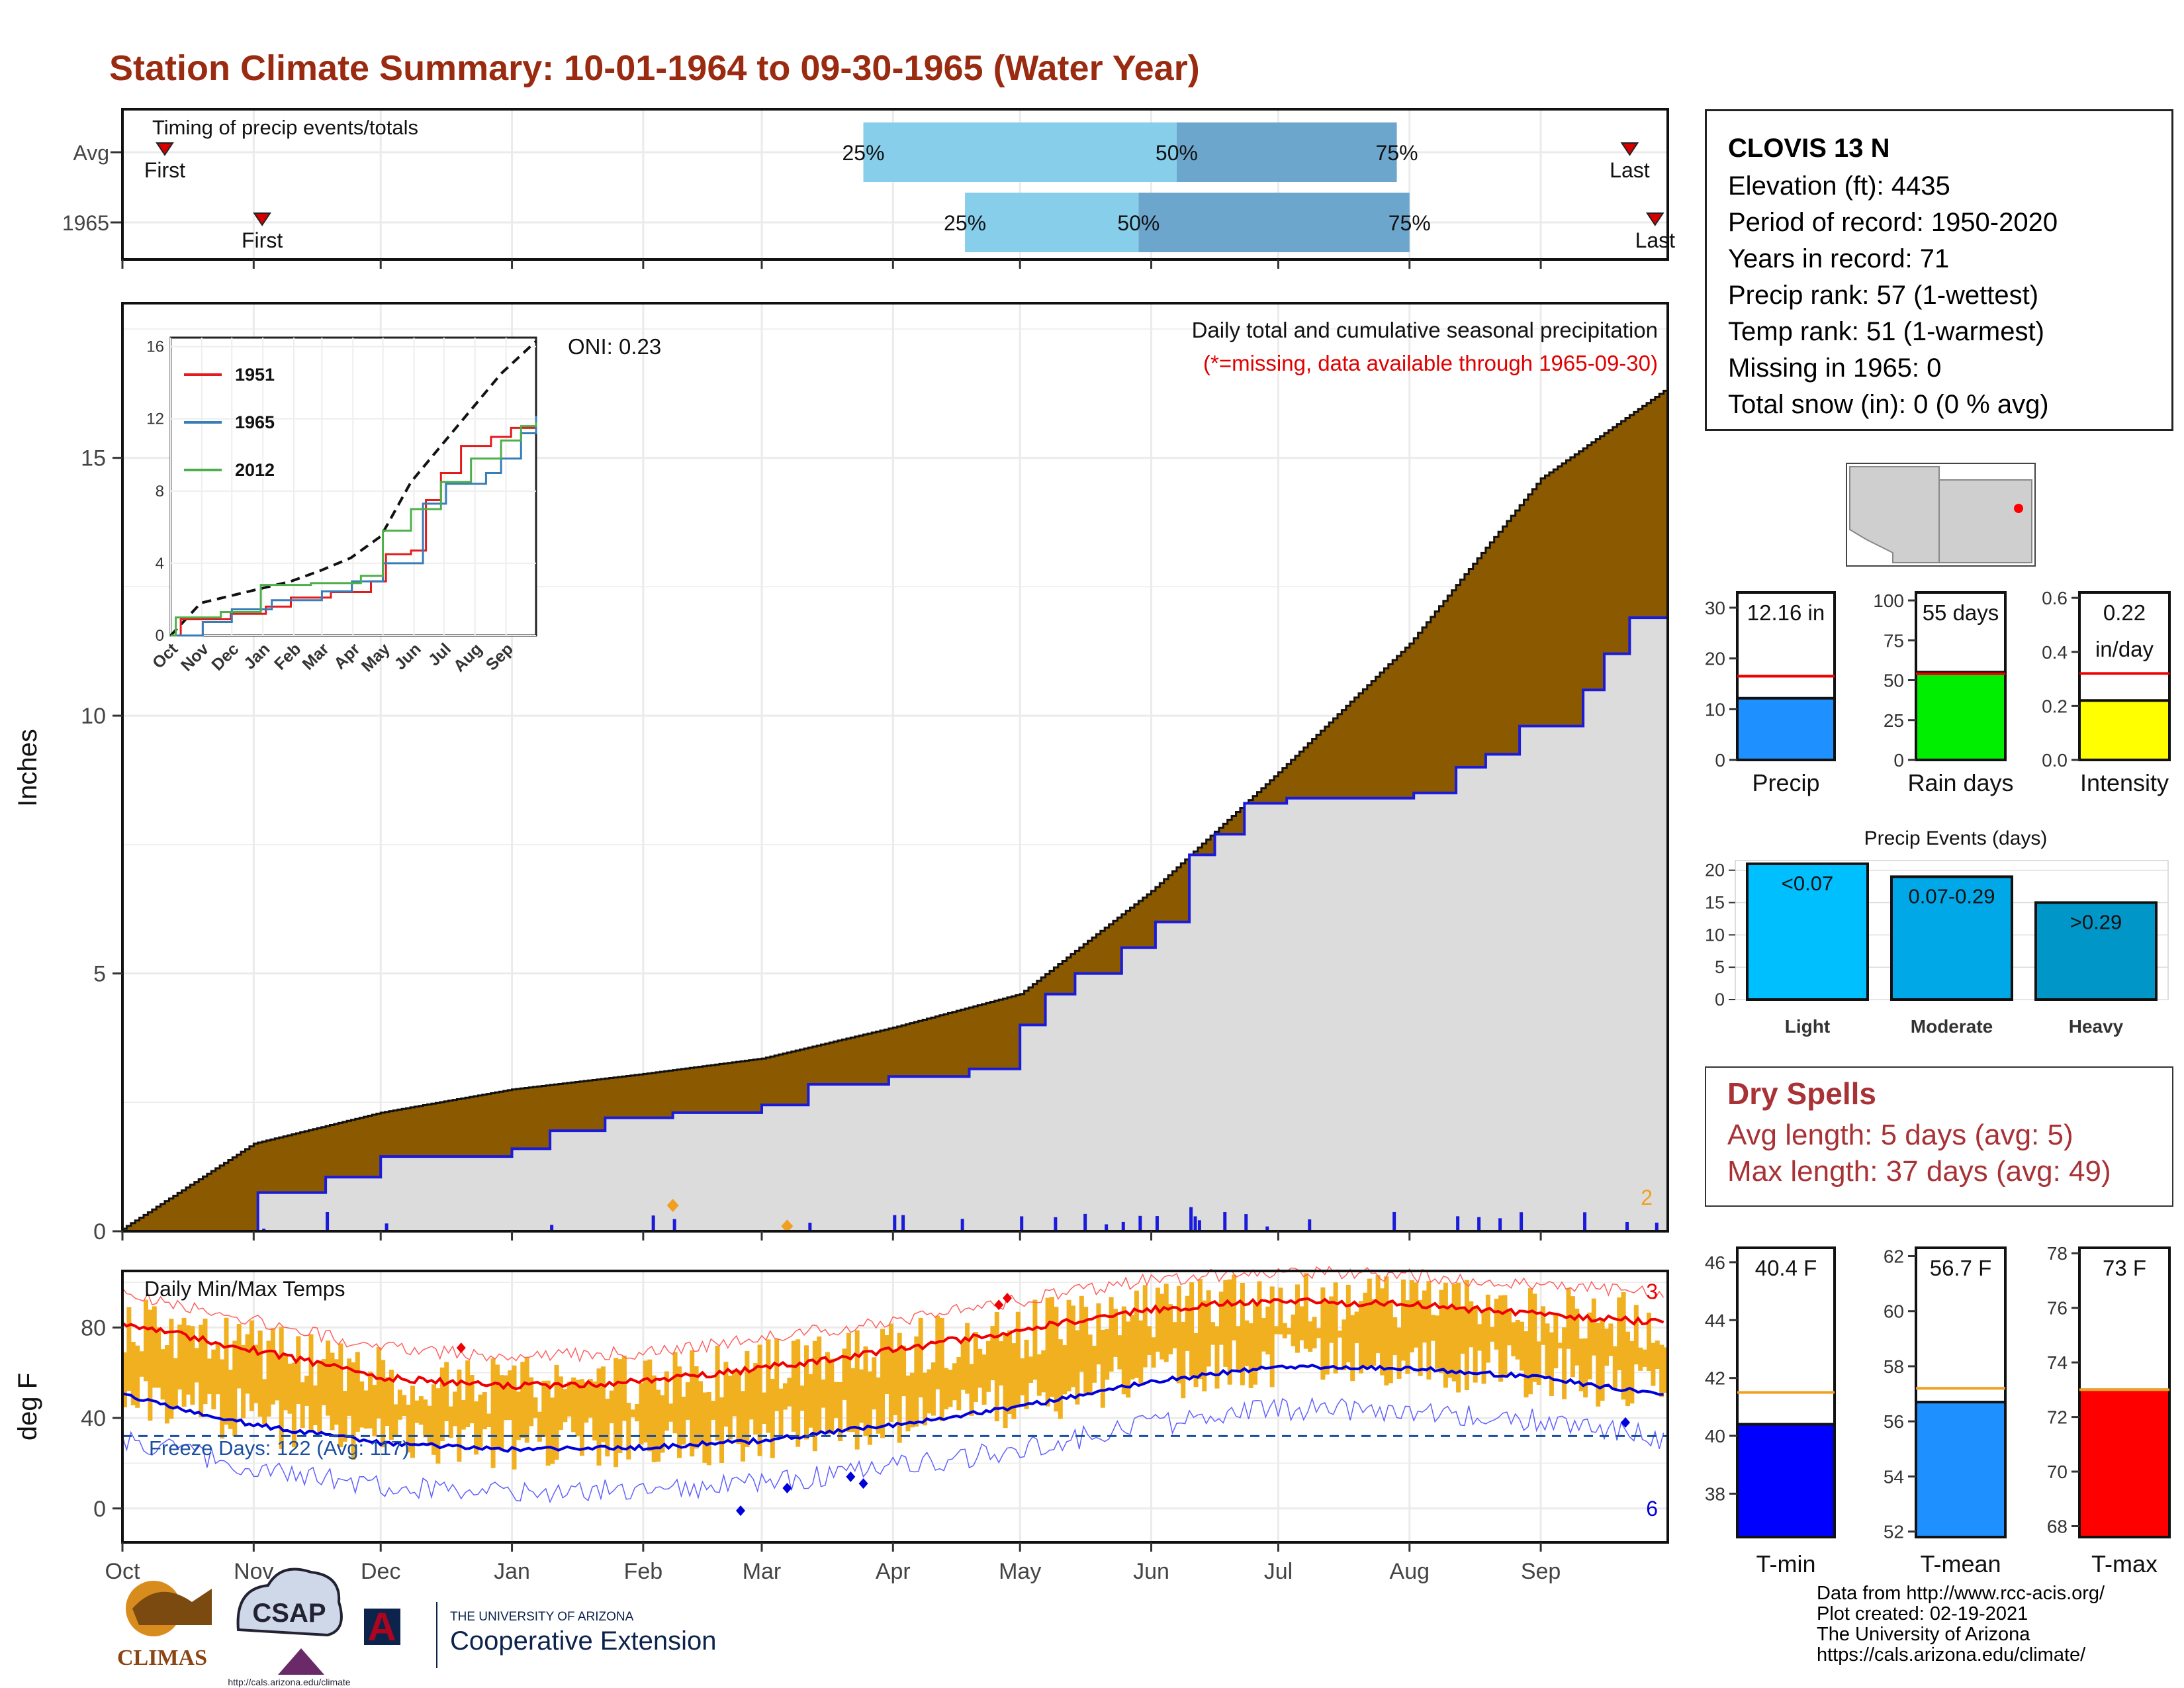  Describe the element at coordinates (512, 1571) in the screenshot. I see `month-tick-label: Jan` at that location.